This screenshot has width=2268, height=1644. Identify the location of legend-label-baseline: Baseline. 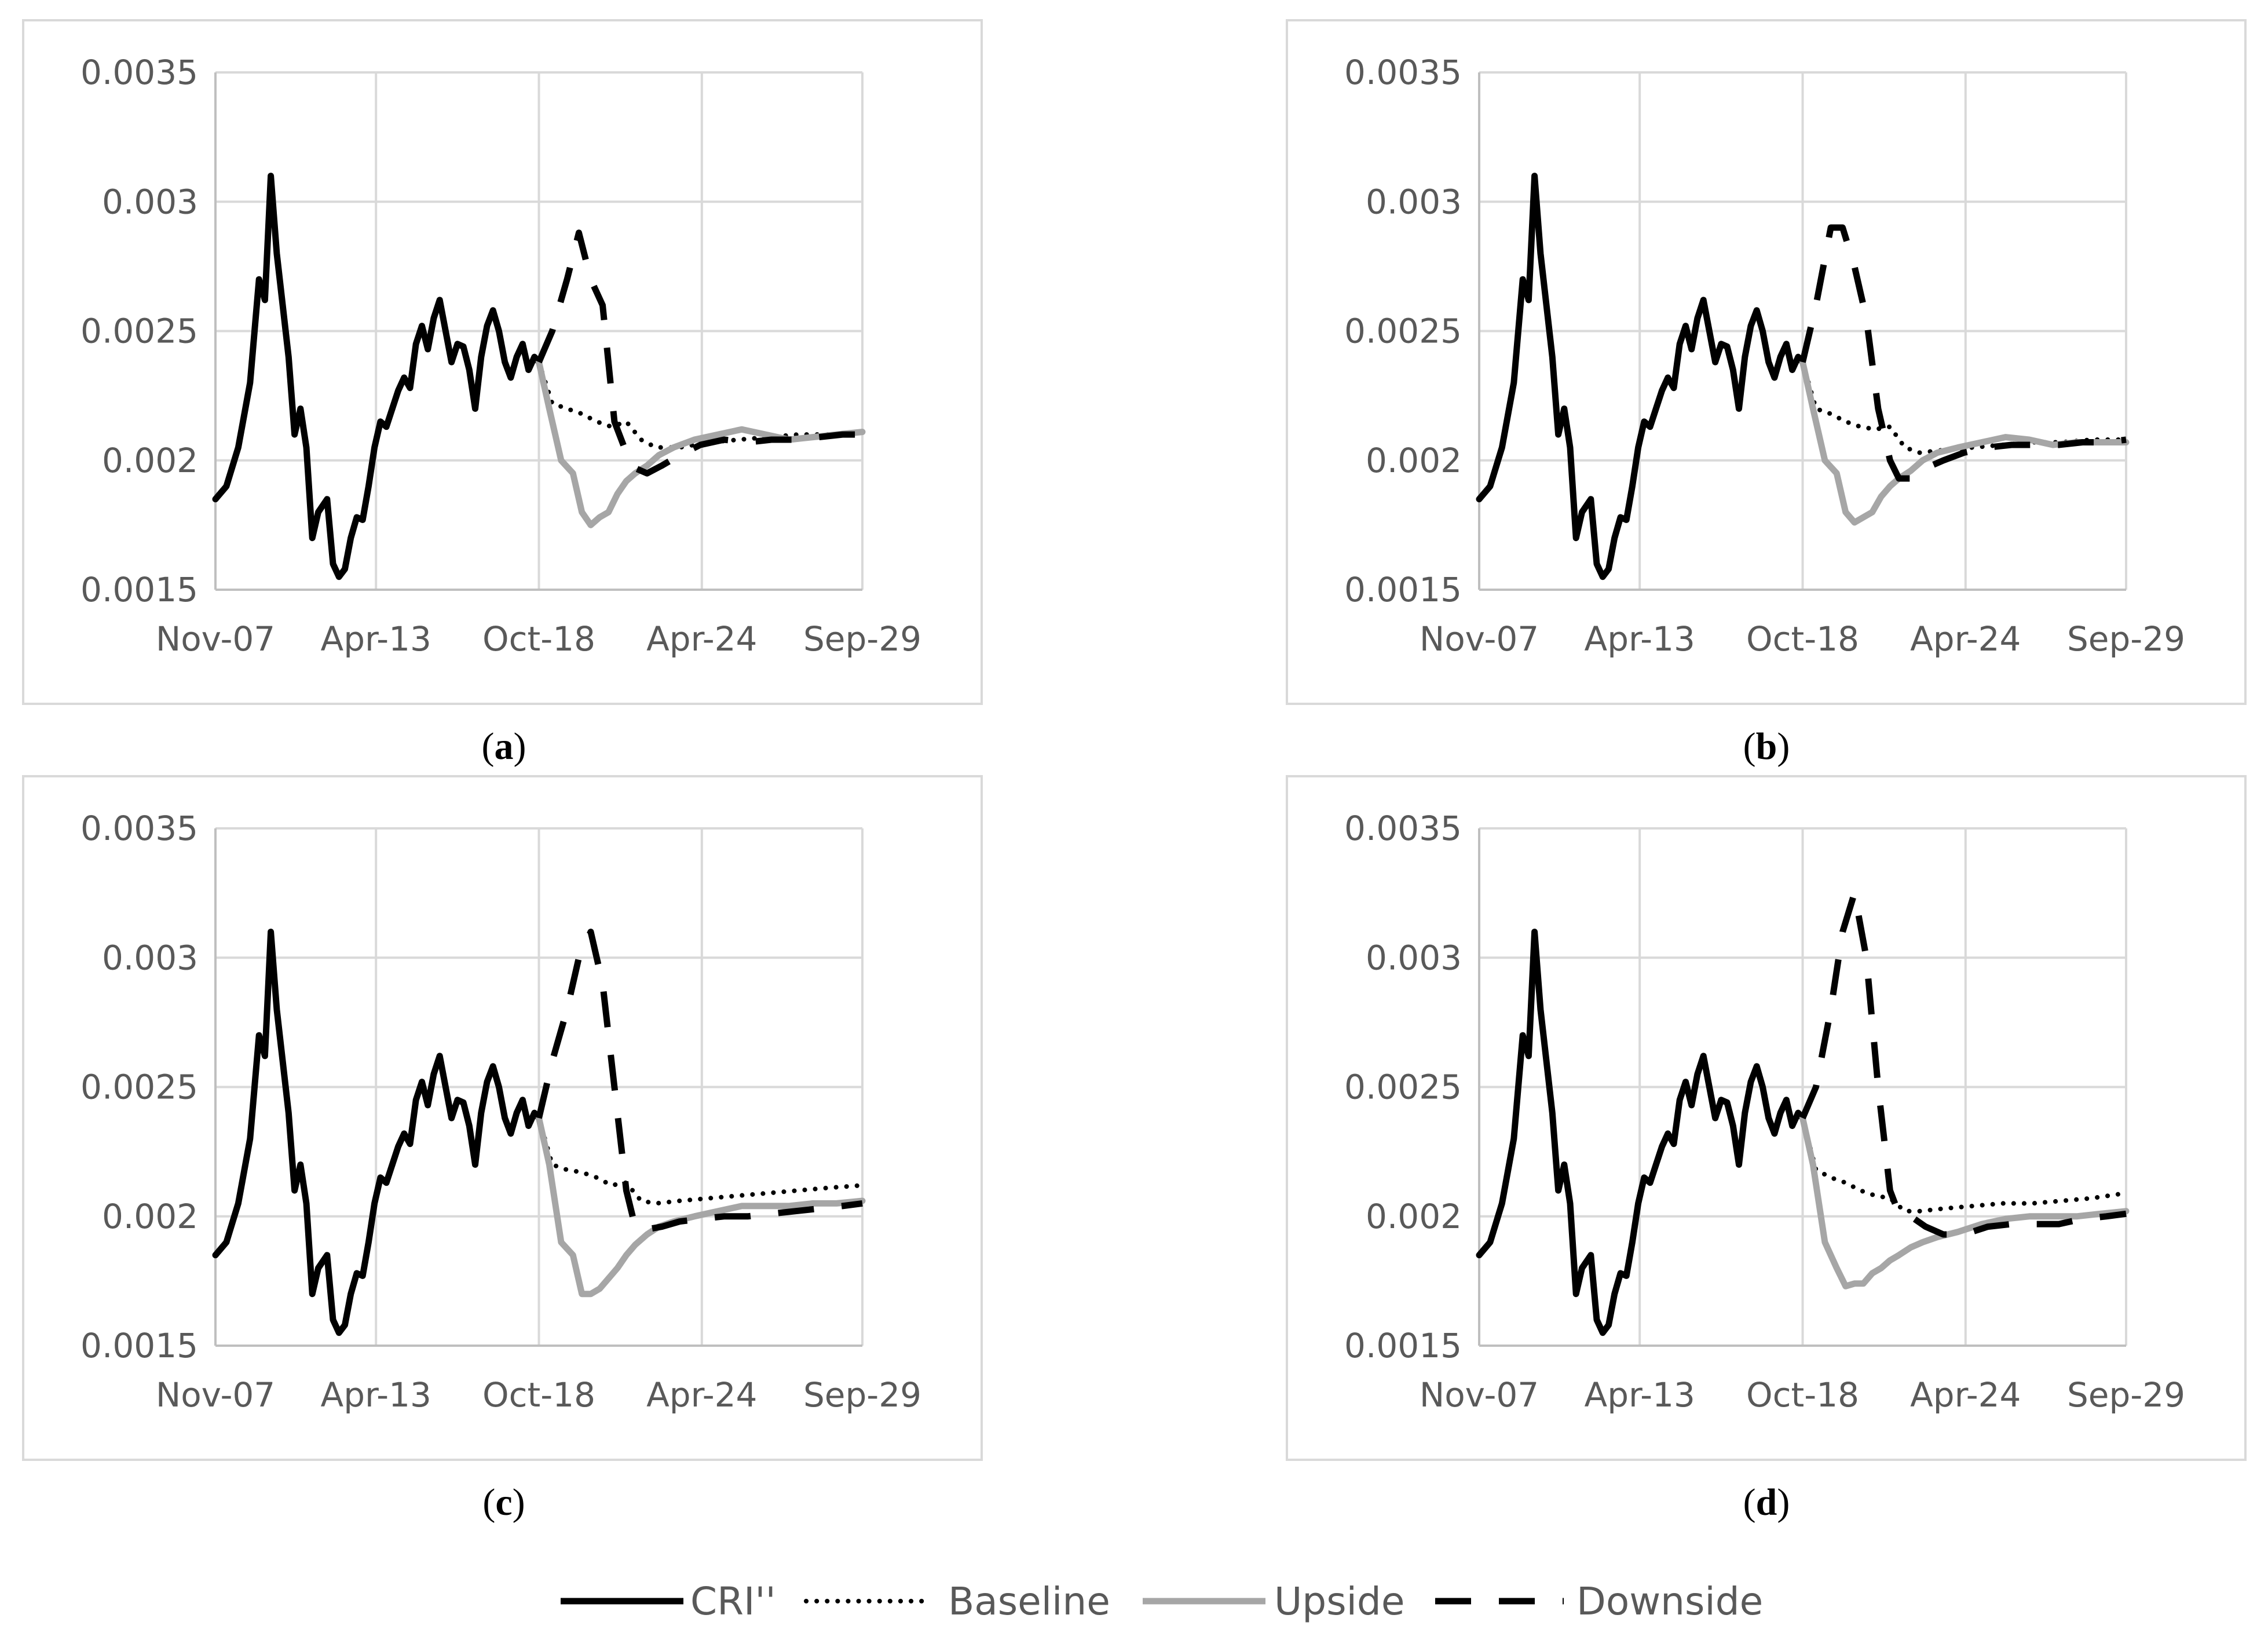
(1029, 1601).